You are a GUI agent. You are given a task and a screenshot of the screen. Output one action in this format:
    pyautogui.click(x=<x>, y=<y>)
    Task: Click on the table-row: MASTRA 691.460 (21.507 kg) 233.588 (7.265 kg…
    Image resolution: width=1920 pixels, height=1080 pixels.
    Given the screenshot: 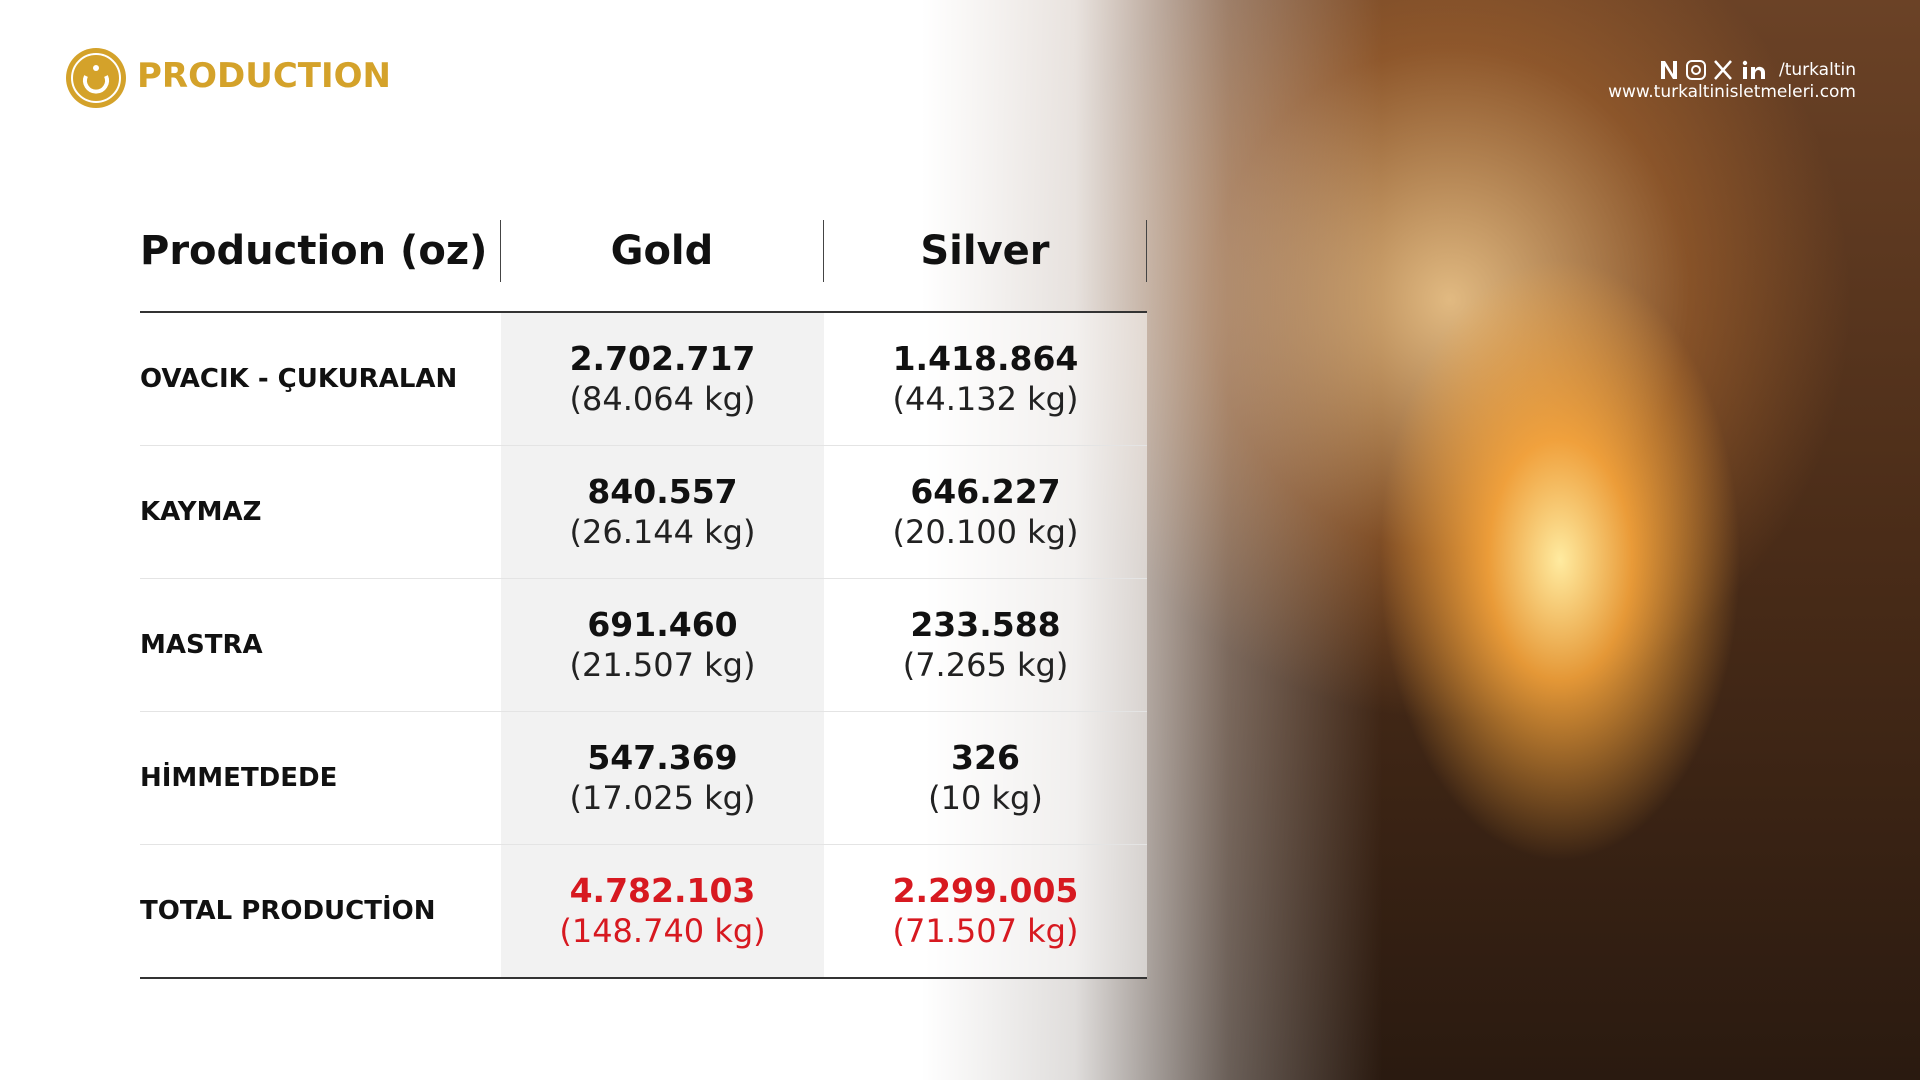 What is the action you would take?
    pyautogui.click(x=643, y=645)
    